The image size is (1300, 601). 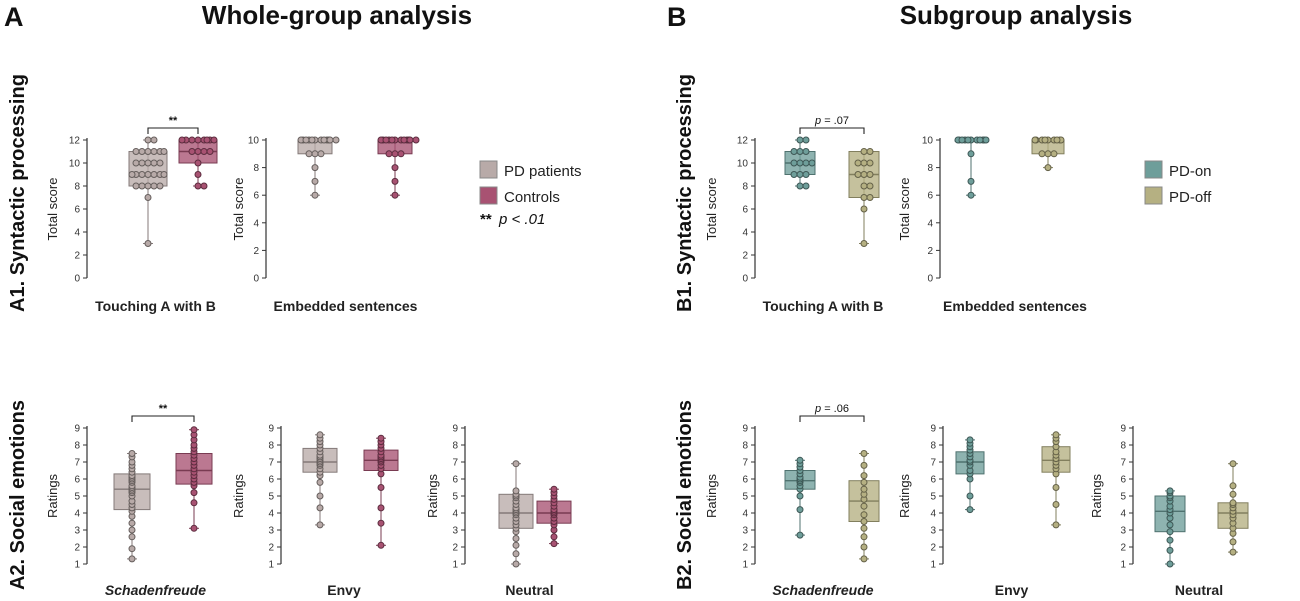 What do you see at coordinates (822, 590) in the screenshot?
I see `x-axis-label: Schadenfreude` at bounding box center [822, 590].